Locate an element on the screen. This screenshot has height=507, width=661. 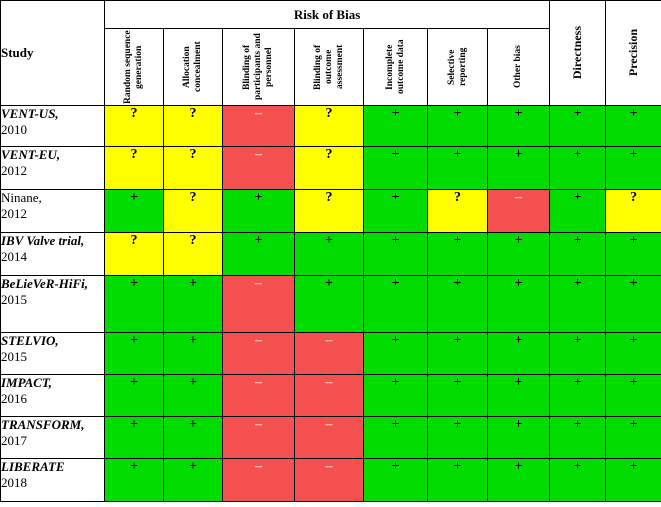
bias-domain-label: Blinding of participants and personnel is located at coordinates (258, 67).